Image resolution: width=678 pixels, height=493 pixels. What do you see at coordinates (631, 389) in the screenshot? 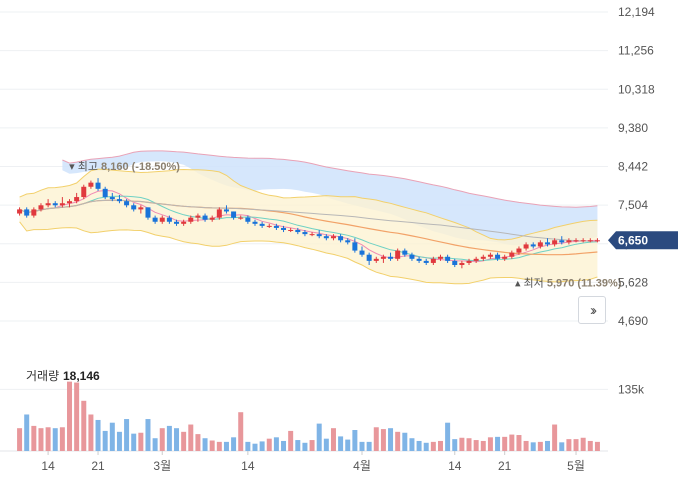
I see `volume-axis-label: 135k` at bounding box center [631, 389].